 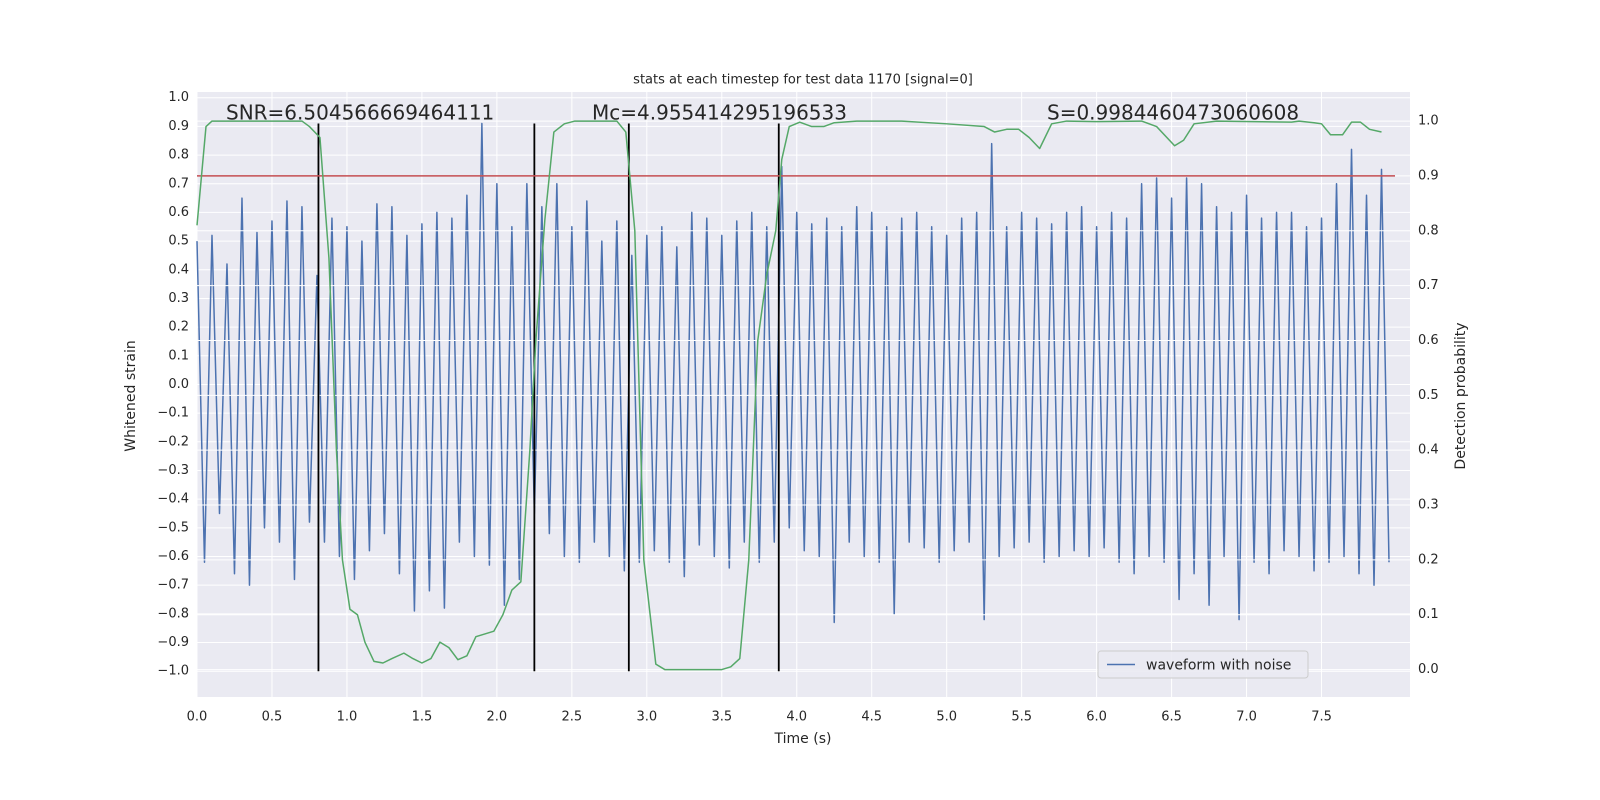 What do you see at coordinates (497, 717) in the screenshot?
I see `x-tick-label: 2.0` at bounding box center [497, 717].